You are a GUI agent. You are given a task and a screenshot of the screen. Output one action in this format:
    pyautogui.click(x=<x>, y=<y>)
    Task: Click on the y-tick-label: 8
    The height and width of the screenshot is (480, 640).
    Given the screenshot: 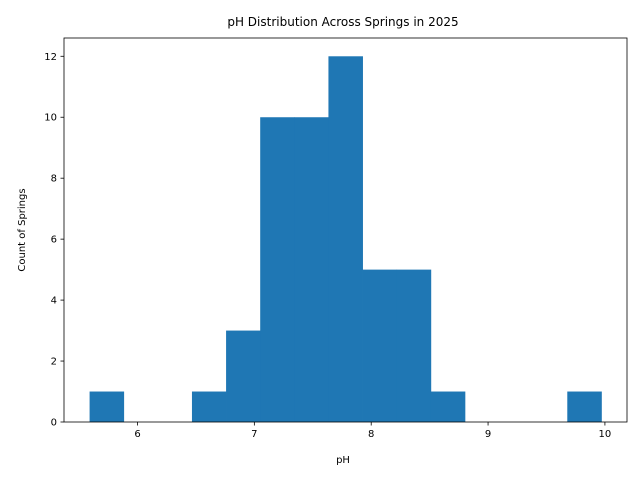 What is the action you would take?
    pyautogui.click(x=54, y=179)
    